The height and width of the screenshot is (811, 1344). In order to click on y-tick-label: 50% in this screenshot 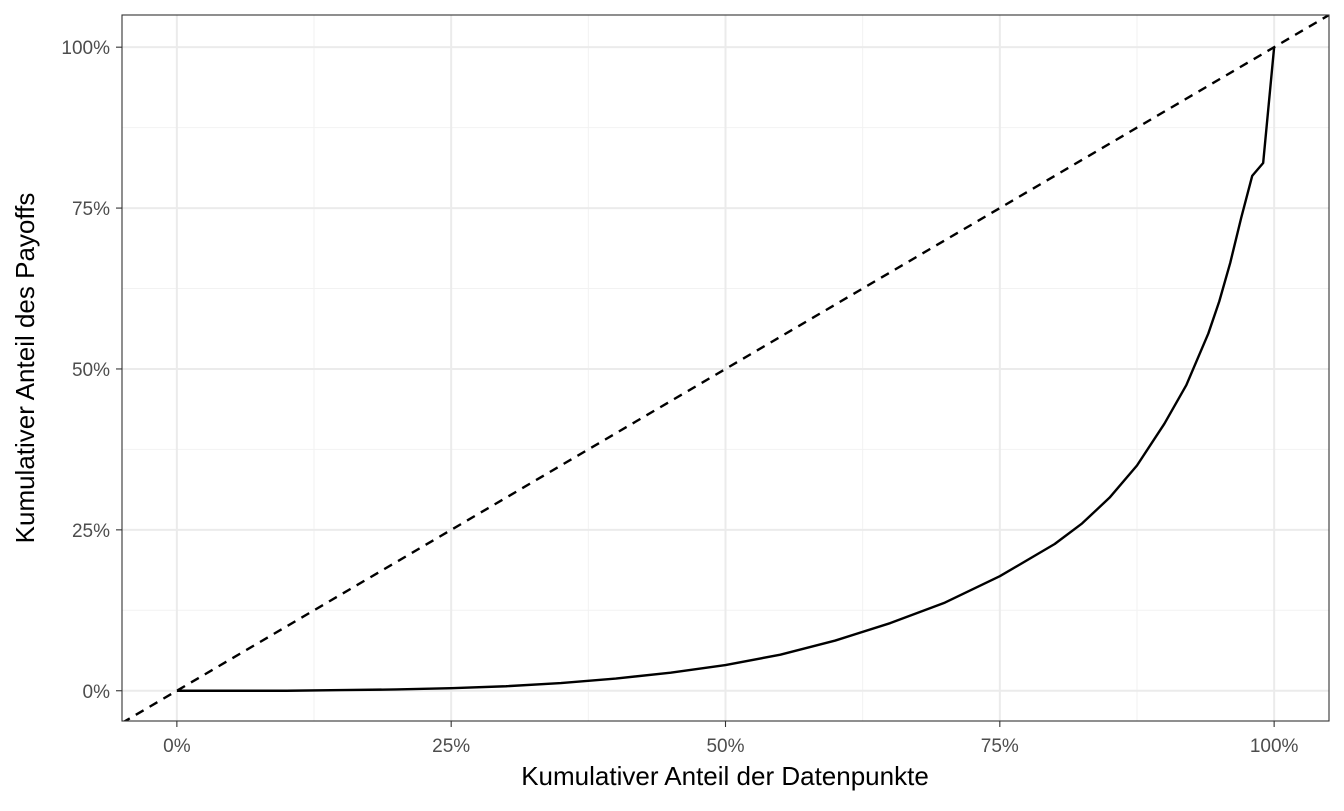, I will do `click(91, 370)`.